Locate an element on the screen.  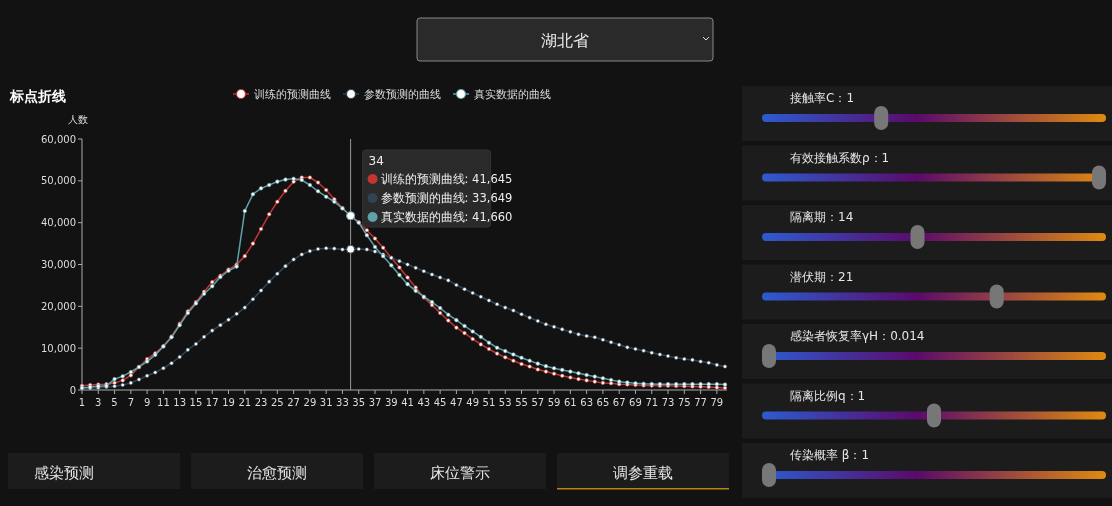
x-tick-label: 63 is located at coordinates (586, 402).